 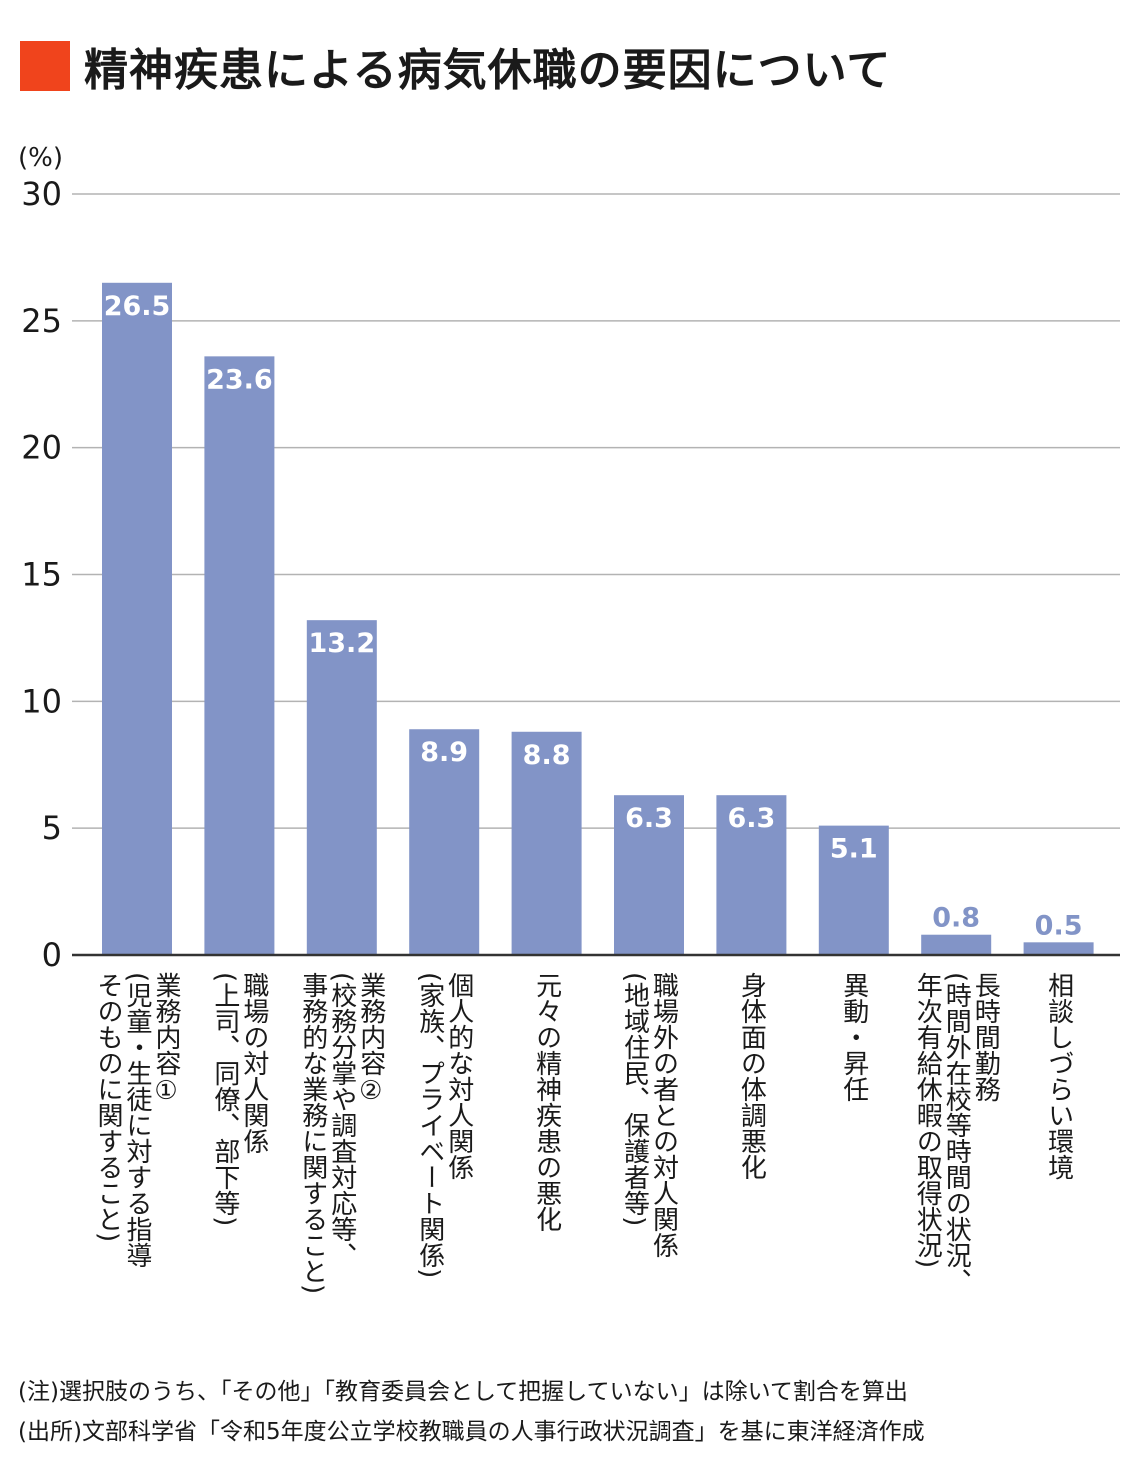 What do you see at coordinates (956, 918) in the screenshot?
I see `data-label: 0.8` at bounding box center [956, 918].